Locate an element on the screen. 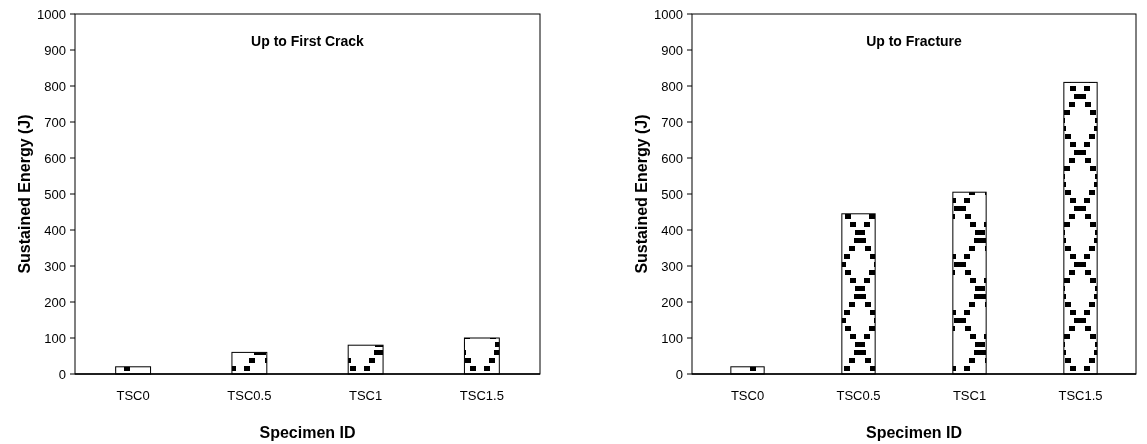 This screenshot has height=444, width=1147. text: Up to Fracture is located at coordinates (914, 41).